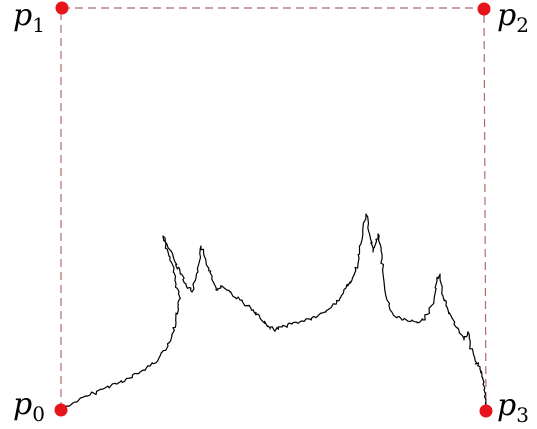  What do you see at coordinates (484, 9) in the screenshot?
I see `point-p2` at bounding box center [484, 9].